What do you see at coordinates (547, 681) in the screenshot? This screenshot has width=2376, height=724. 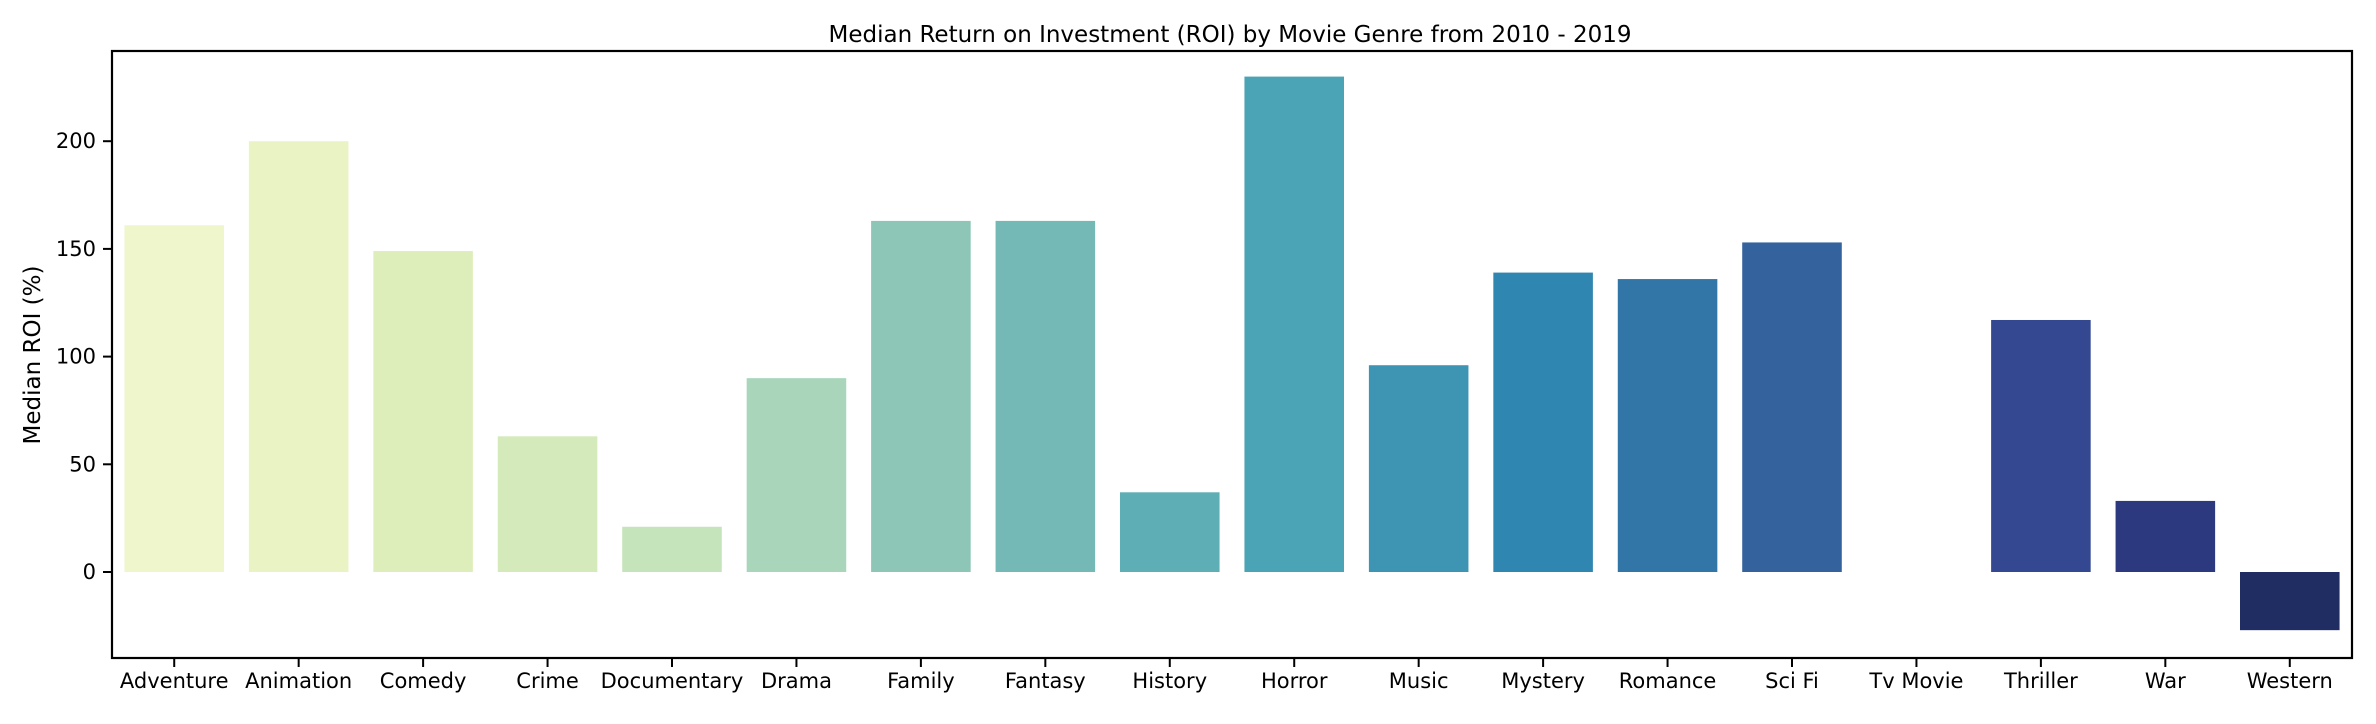 I see `x-tick-label: Crime` at bounding box center [547, 681].